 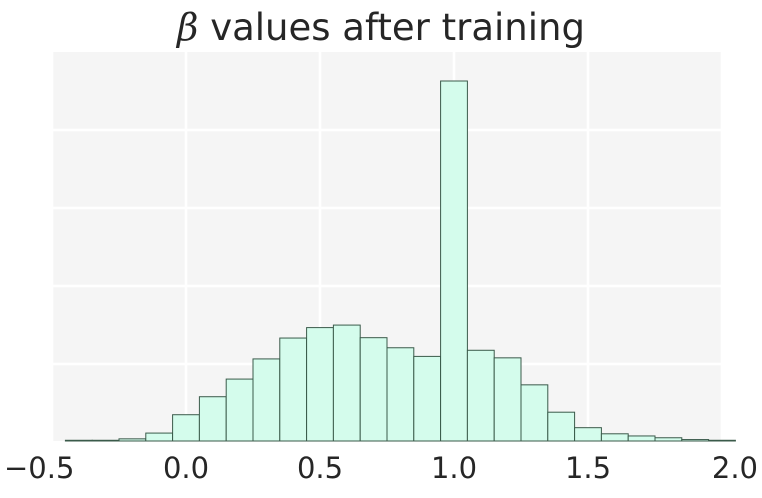 I want to click on x-tick-label: 2.0, so click(x=735, y=468).